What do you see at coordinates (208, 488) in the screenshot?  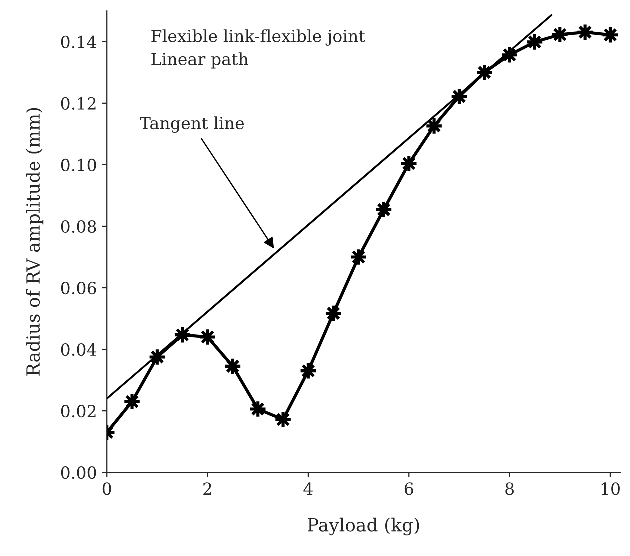 I see `x-tick-label: 2` at bounding box center [208, 488].